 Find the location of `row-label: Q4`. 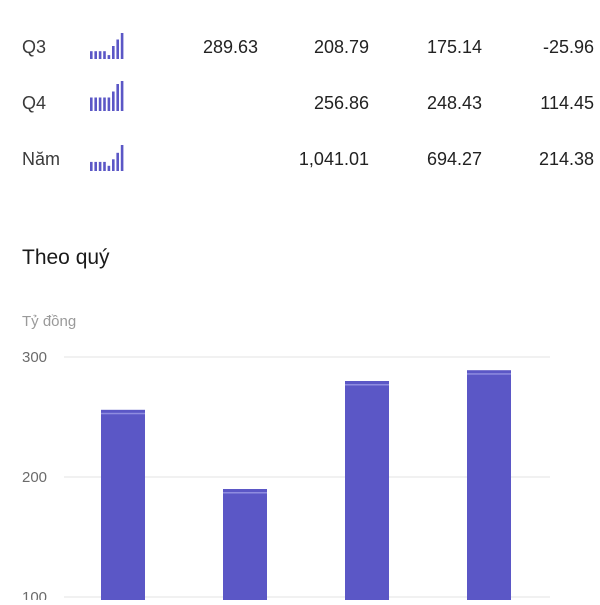

row-label: Q4 is located at coordinates (34, 103).